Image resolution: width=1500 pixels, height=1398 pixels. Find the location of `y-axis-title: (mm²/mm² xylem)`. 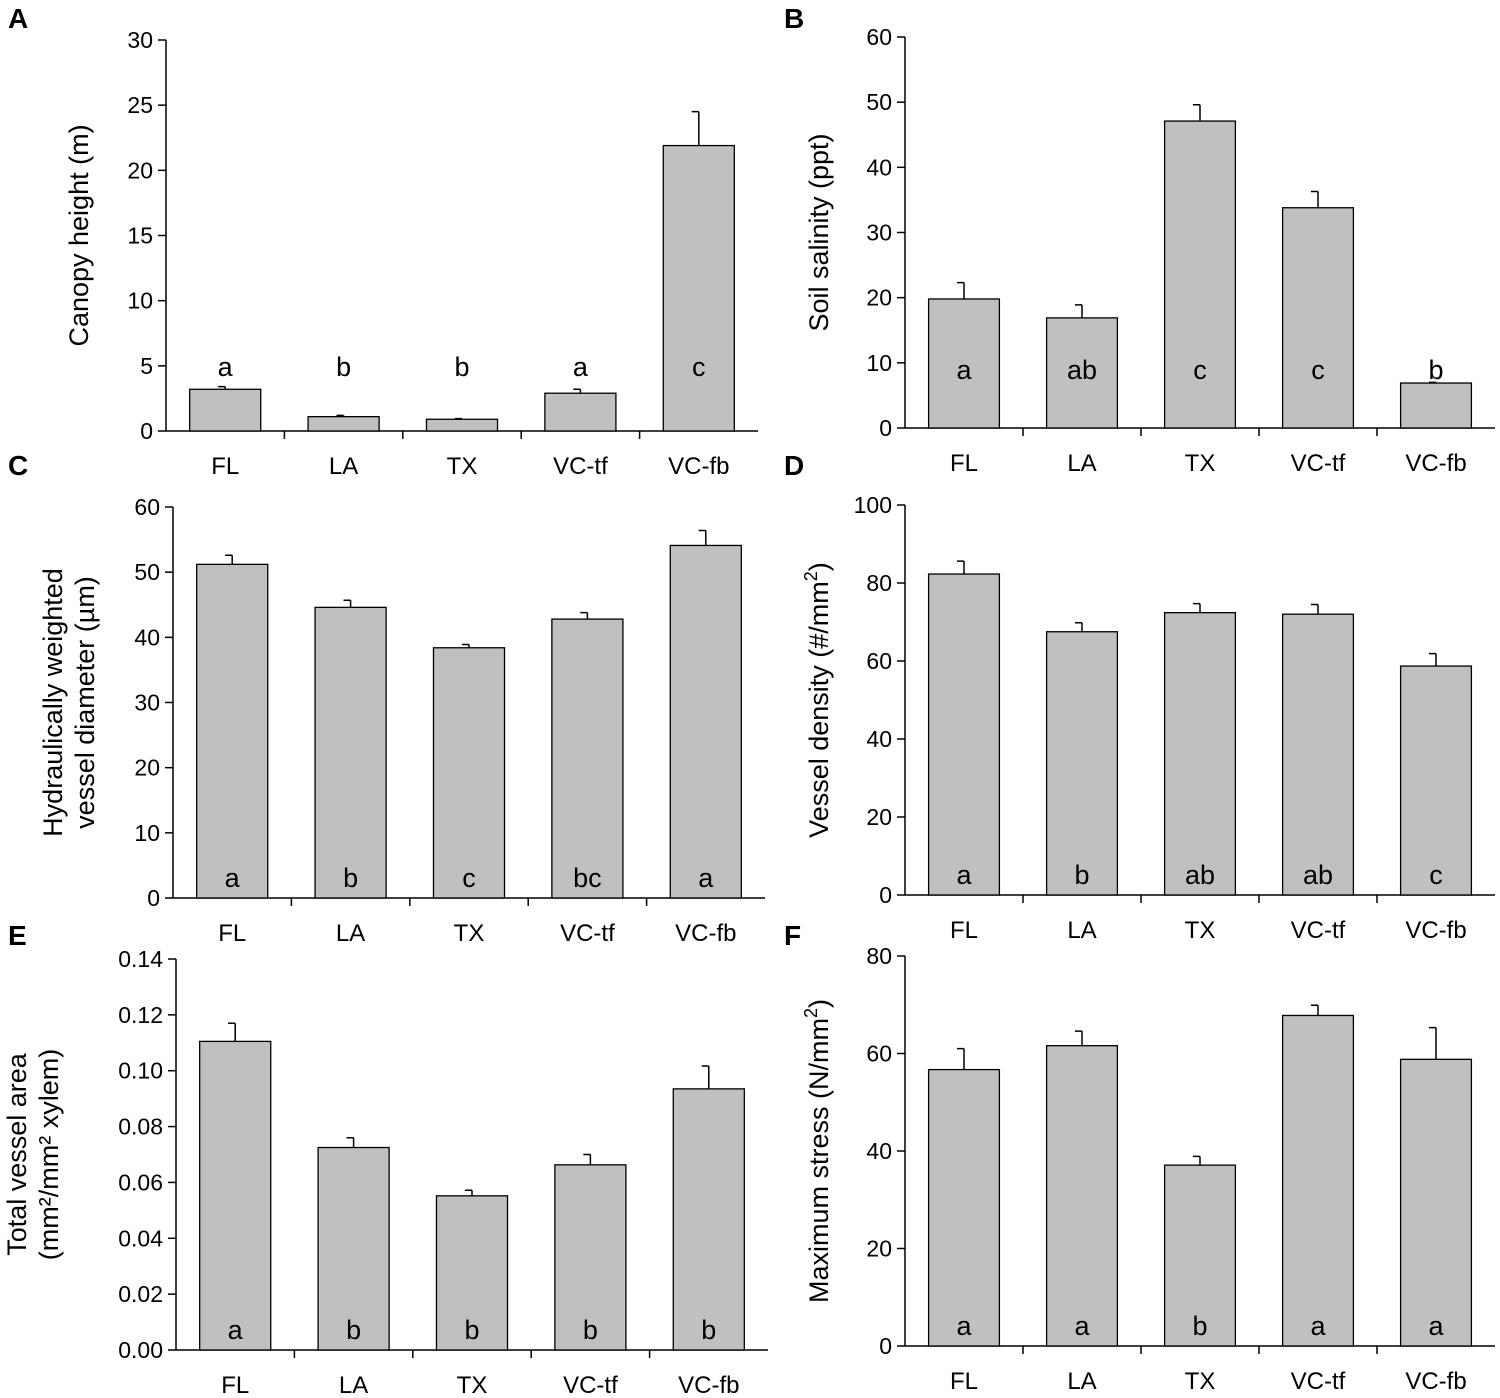

y-axis-title: (mm²/mm² xylem) is located at coordinates (49, 1154).